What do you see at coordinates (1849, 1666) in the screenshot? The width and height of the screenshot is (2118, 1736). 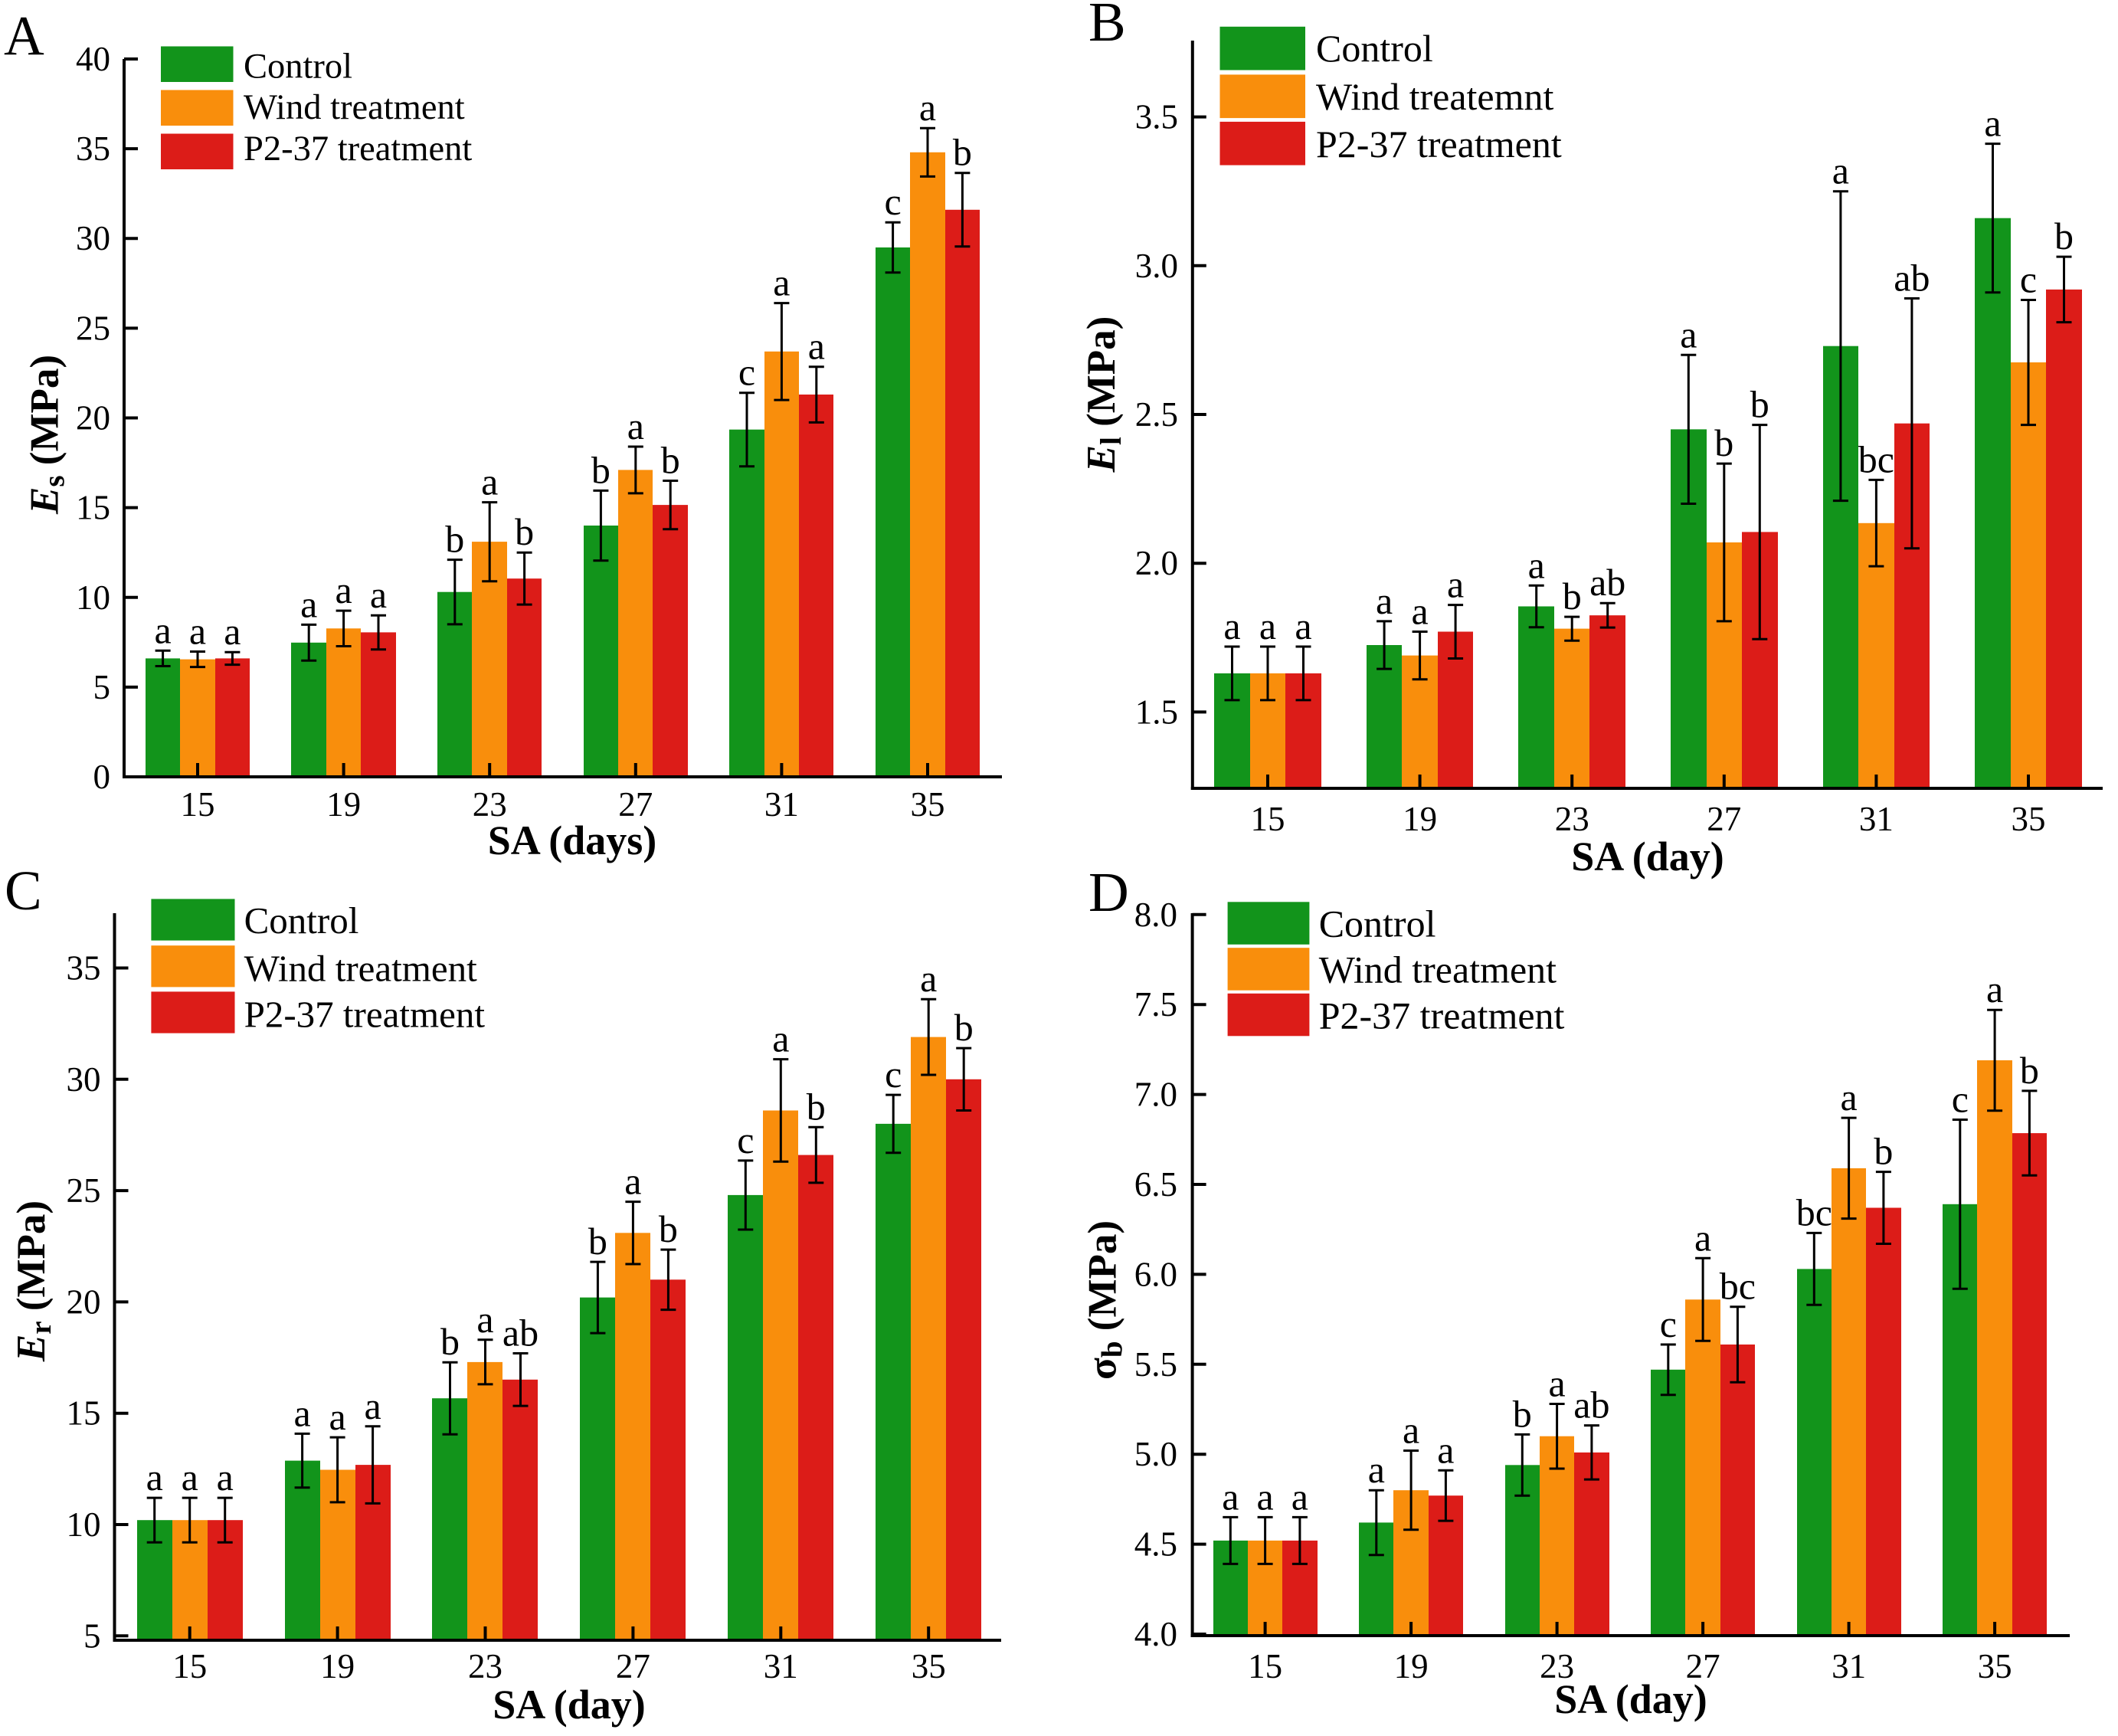 I see `svg-text: 31` at bounding box center [1849, 1666].